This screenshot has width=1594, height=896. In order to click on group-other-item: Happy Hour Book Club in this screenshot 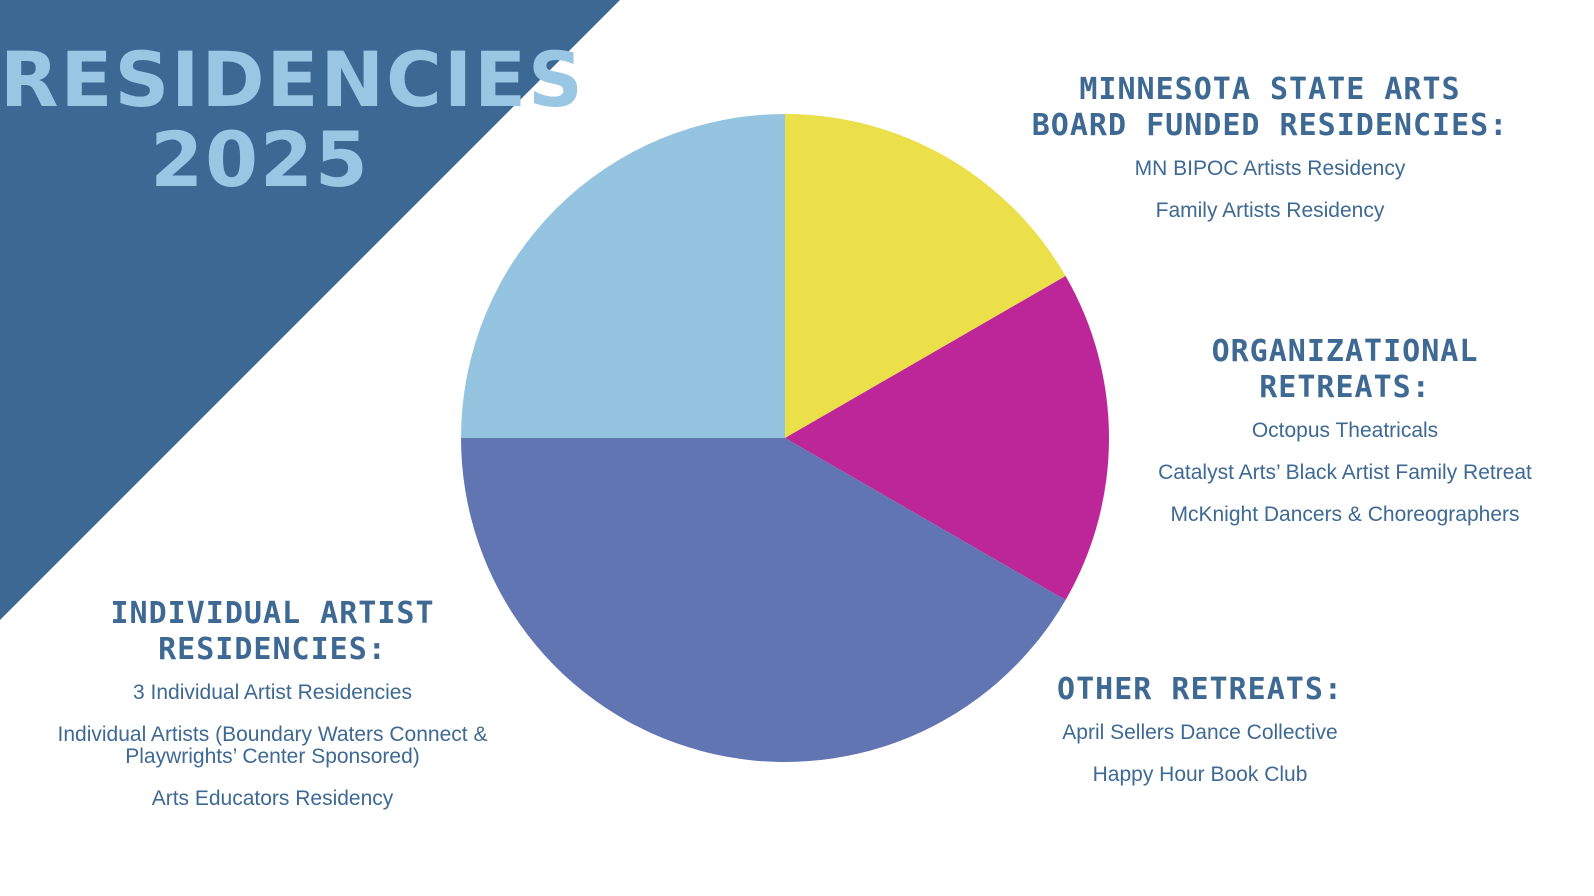, I will do `click(1200, 774)`.